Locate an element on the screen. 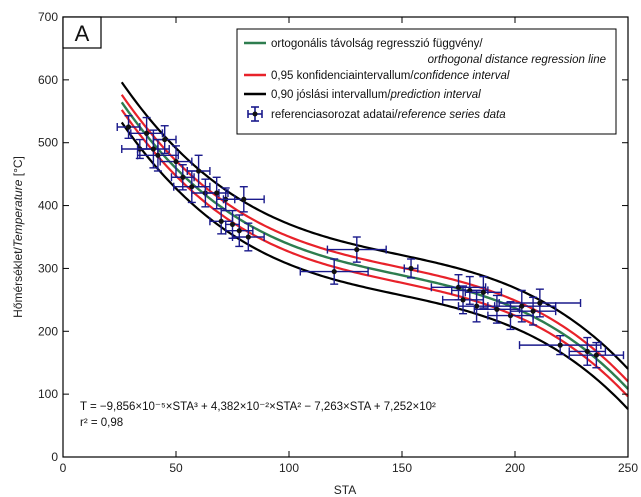 The height and width of the screenshot is (497, 641). x-tick-label: 100 is located at coordinates (289, 468).